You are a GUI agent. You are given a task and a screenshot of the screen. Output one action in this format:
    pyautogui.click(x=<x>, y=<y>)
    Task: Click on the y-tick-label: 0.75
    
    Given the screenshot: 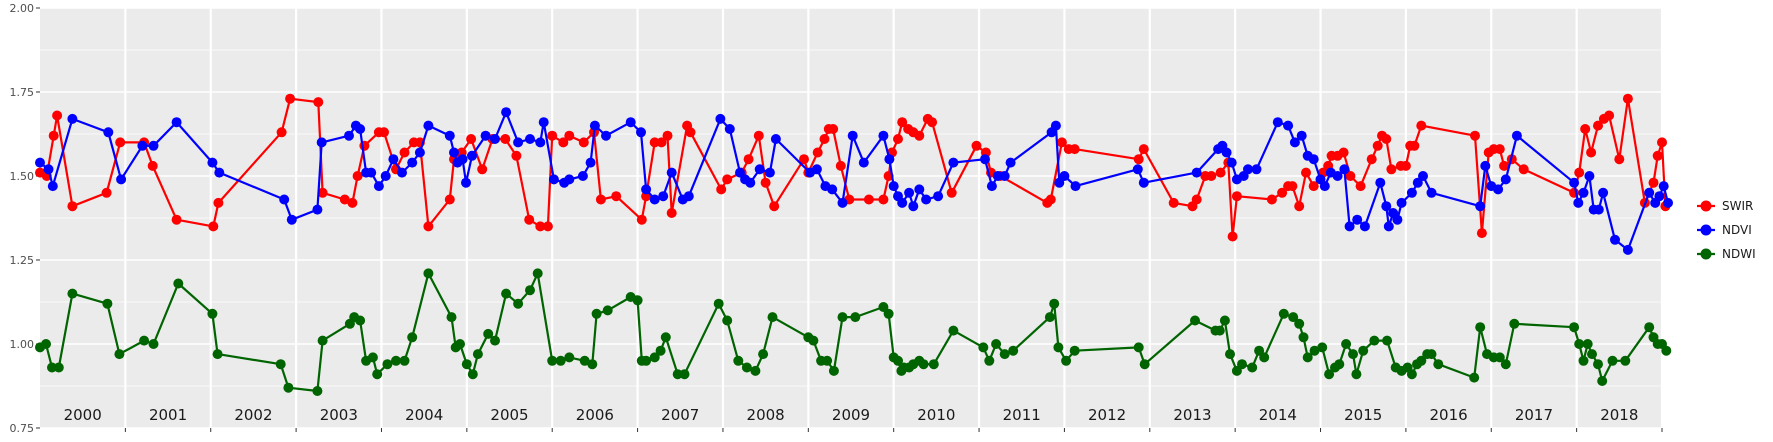 What is the action you would take?
    pyautogui.click(x=22, y=428)
    